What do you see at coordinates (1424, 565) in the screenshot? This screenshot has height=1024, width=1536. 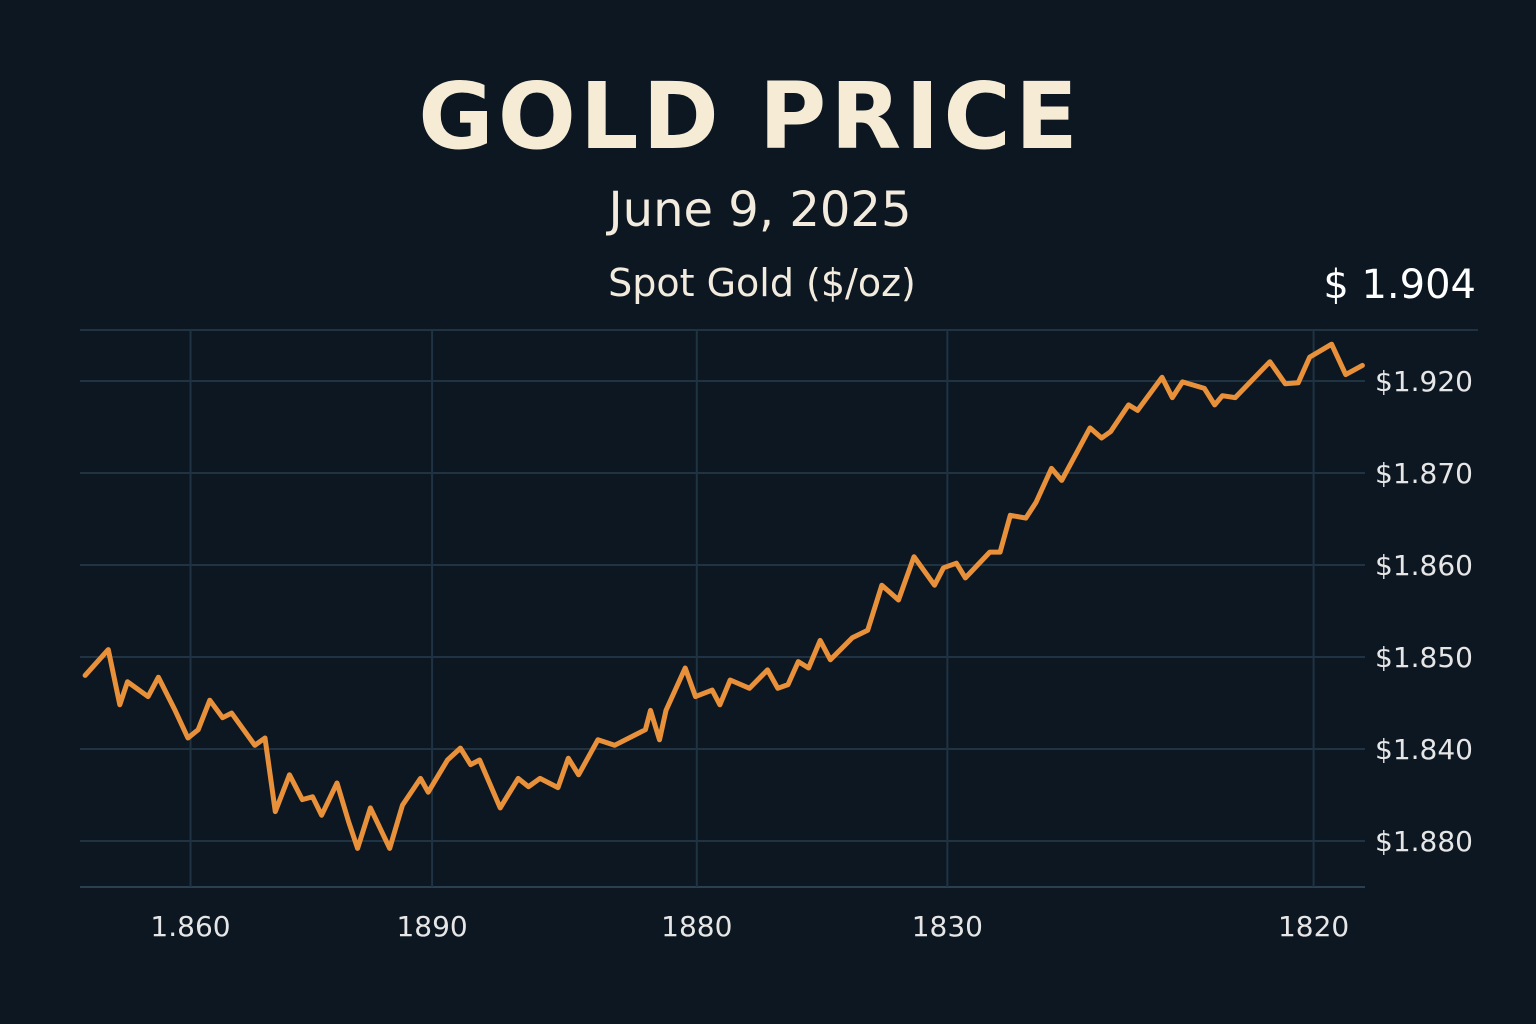 I see `y-tick-label: $1.860` at bounding box center [1424, 565].